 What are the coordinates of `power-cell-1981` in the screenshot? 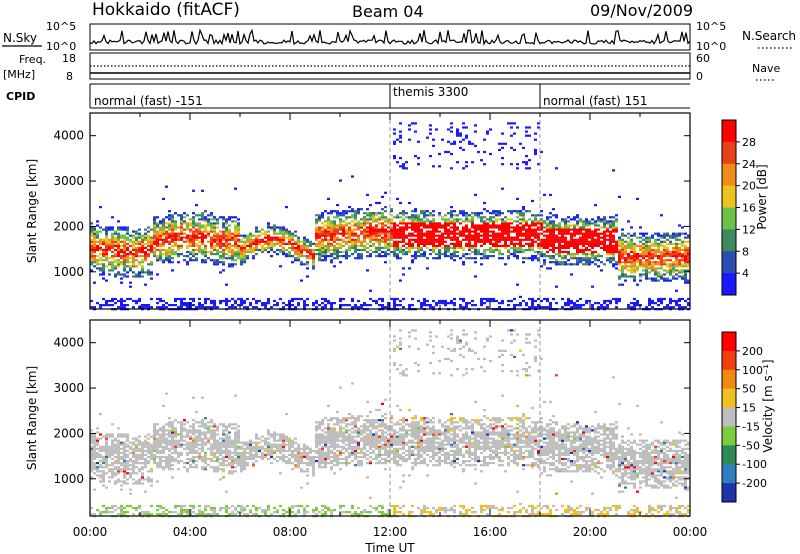 It's located at (415, 229).